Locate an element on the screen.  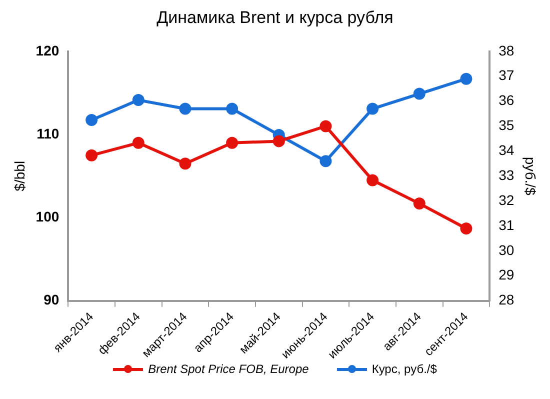
y2-tick-label: 37 is located at coordinates (506, 75).